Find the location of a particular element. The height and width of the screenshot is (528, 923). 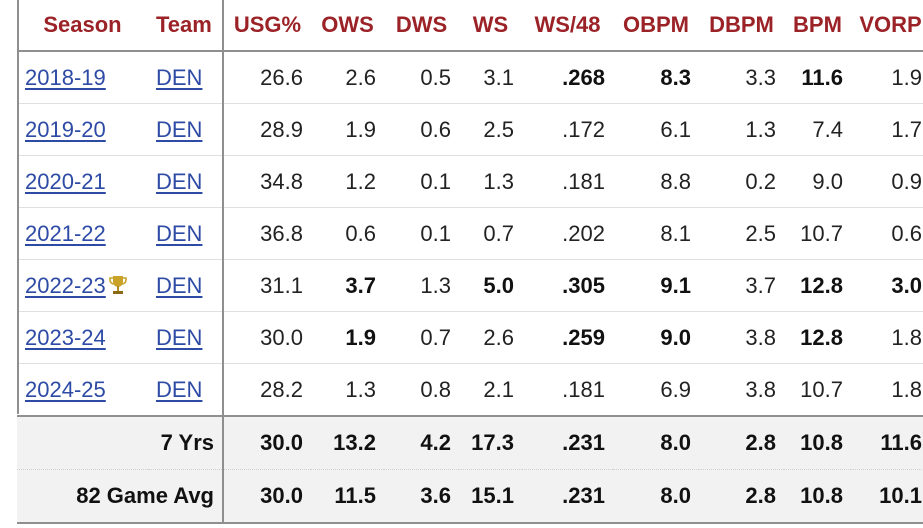

stat-cell-usg: 28.9 is located at coordinates (267, 129).